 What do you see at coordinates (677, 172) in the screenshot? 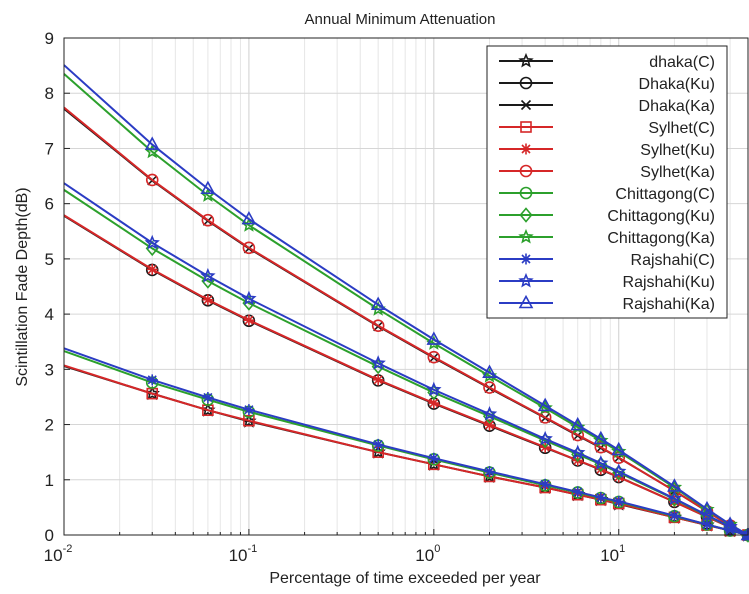
I see `legend-label: Sylhet(Ka)` at bounding box center [677, 172].